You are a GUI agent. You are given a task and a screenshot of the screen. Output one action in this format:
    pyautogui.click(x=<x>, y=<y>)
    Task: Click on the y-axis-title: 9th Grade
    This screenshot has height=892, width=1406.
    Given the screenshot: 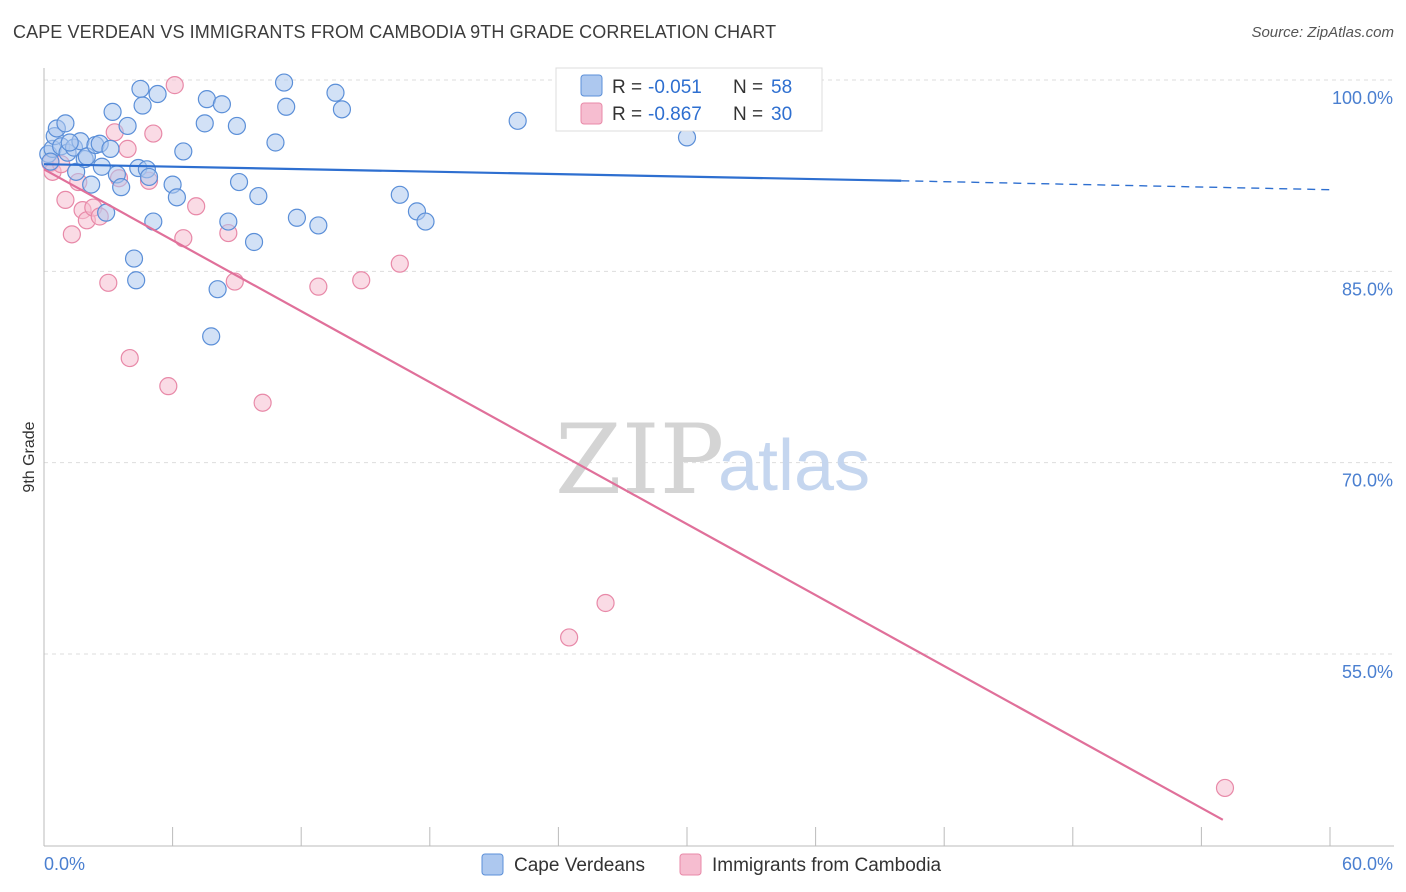 What is the action you would take?
    pyautogui.click(x=29, y=456)
    